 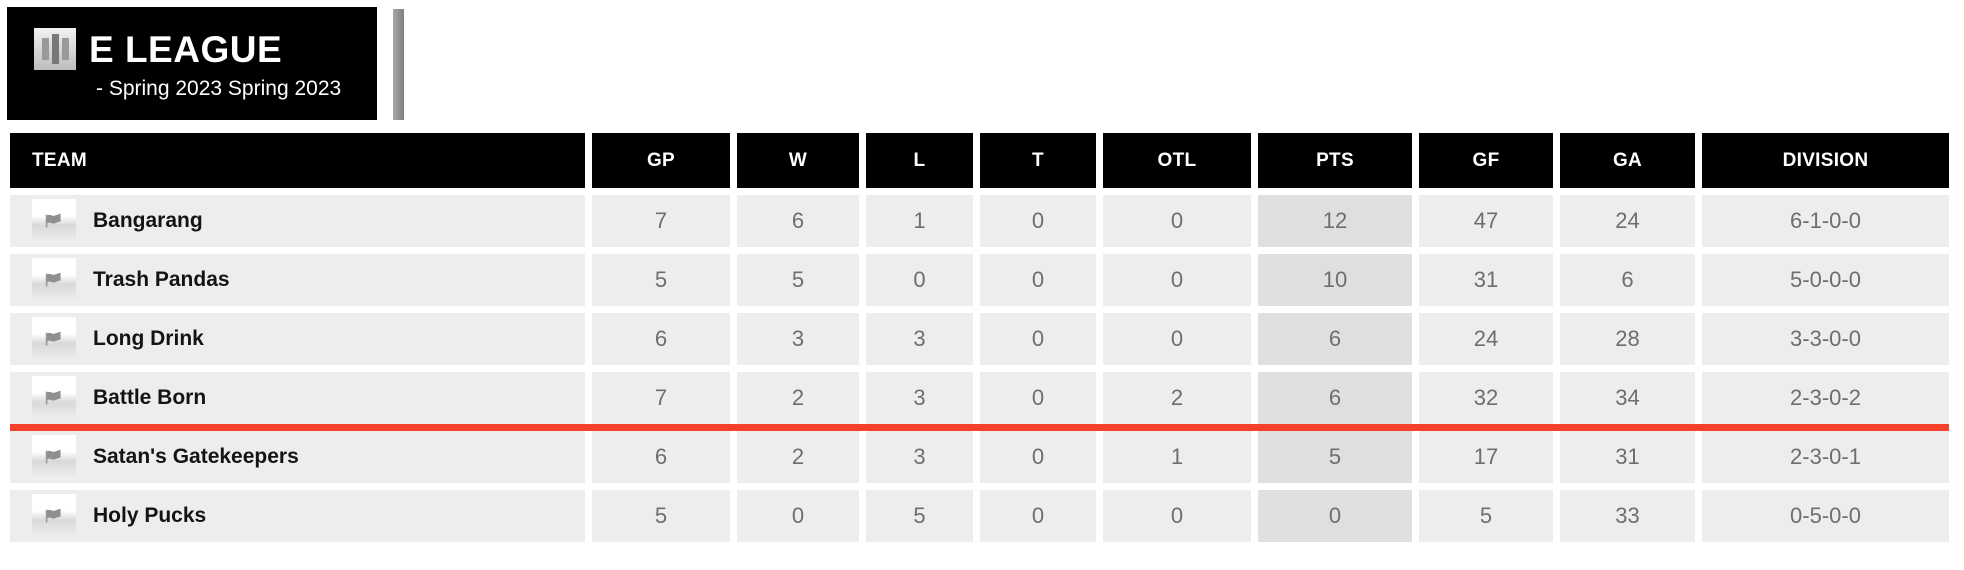 What do you see at coordinates (1627, 398) in the screenshot?
I see `stat-ga: 34` at bounding box center [1627, 398].